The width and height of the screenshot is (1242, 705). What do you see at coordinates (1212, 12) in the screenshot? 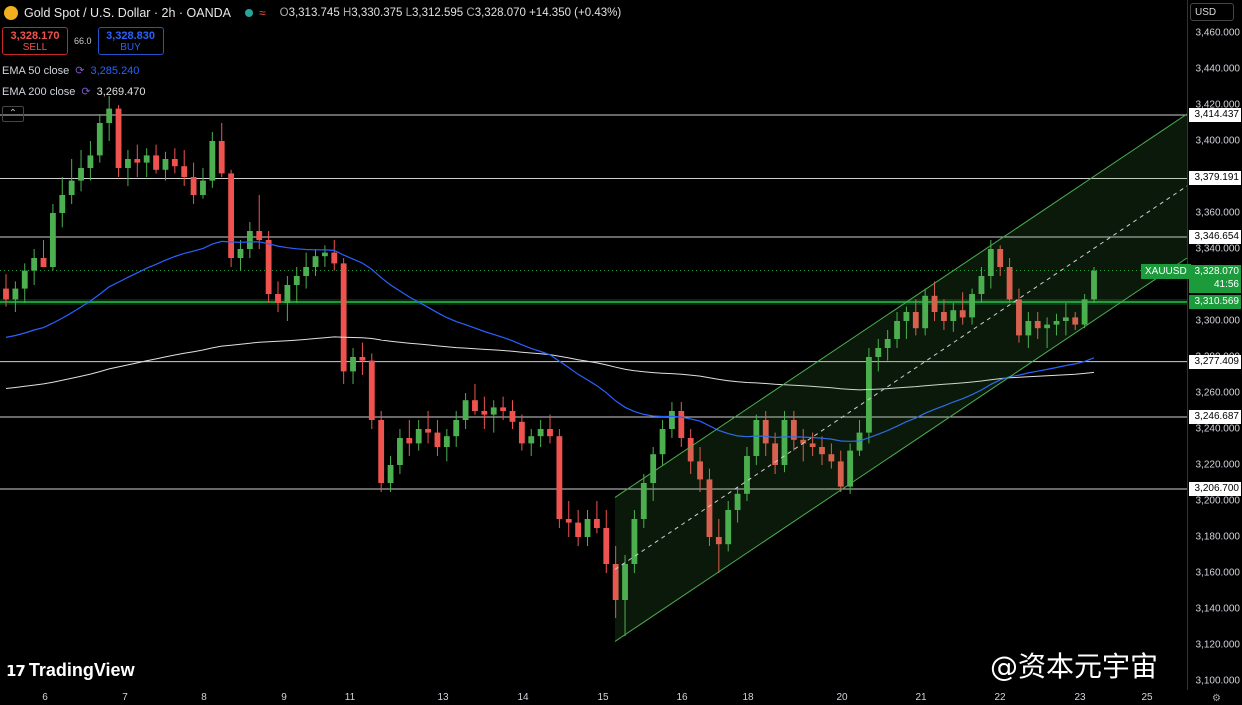
I see `currency-selector: USD` at bounding box center [1212, 12].